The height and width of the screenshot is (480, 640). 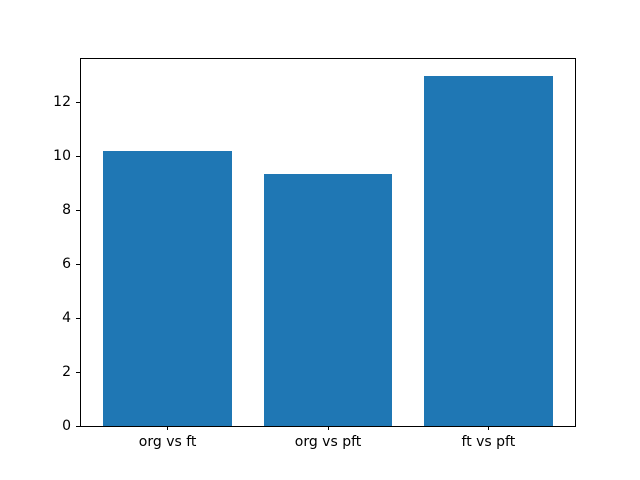 What do you see at coordinates (62, 102) in the screenshot?
I see `y-tick-label: 12` at bounding box center [62, 102].